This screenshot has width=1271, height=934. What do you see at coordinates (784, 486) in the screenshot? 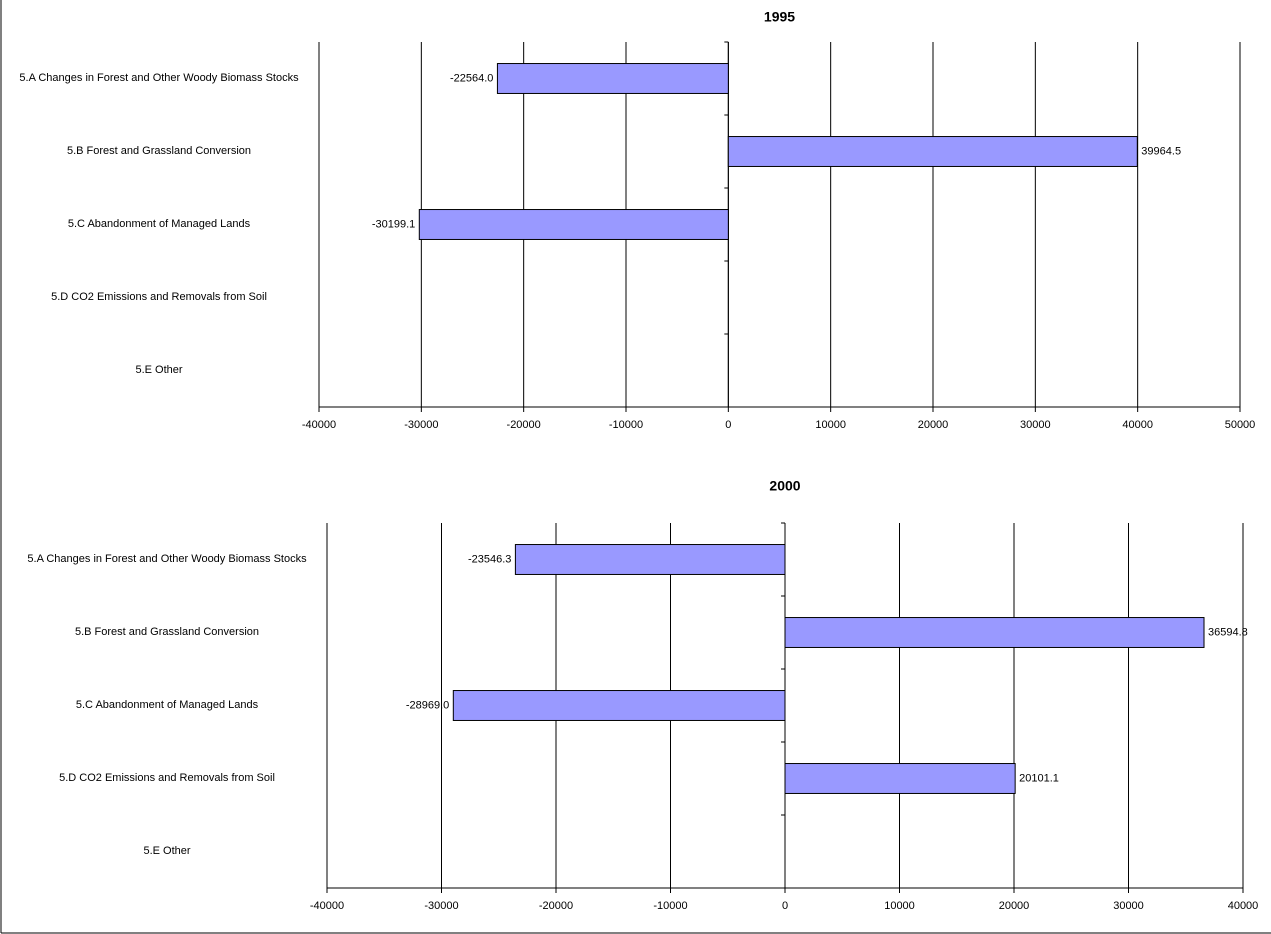
I see `chart-title: 2000` at bounding box center [784, 486].